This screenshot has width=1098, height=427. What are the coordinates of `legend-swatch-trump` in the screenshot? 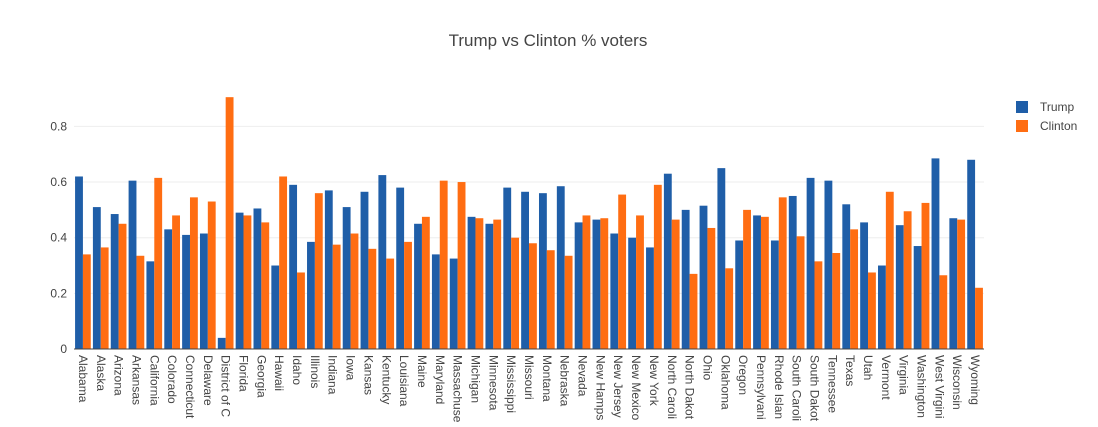 It's located at (1022, 107).